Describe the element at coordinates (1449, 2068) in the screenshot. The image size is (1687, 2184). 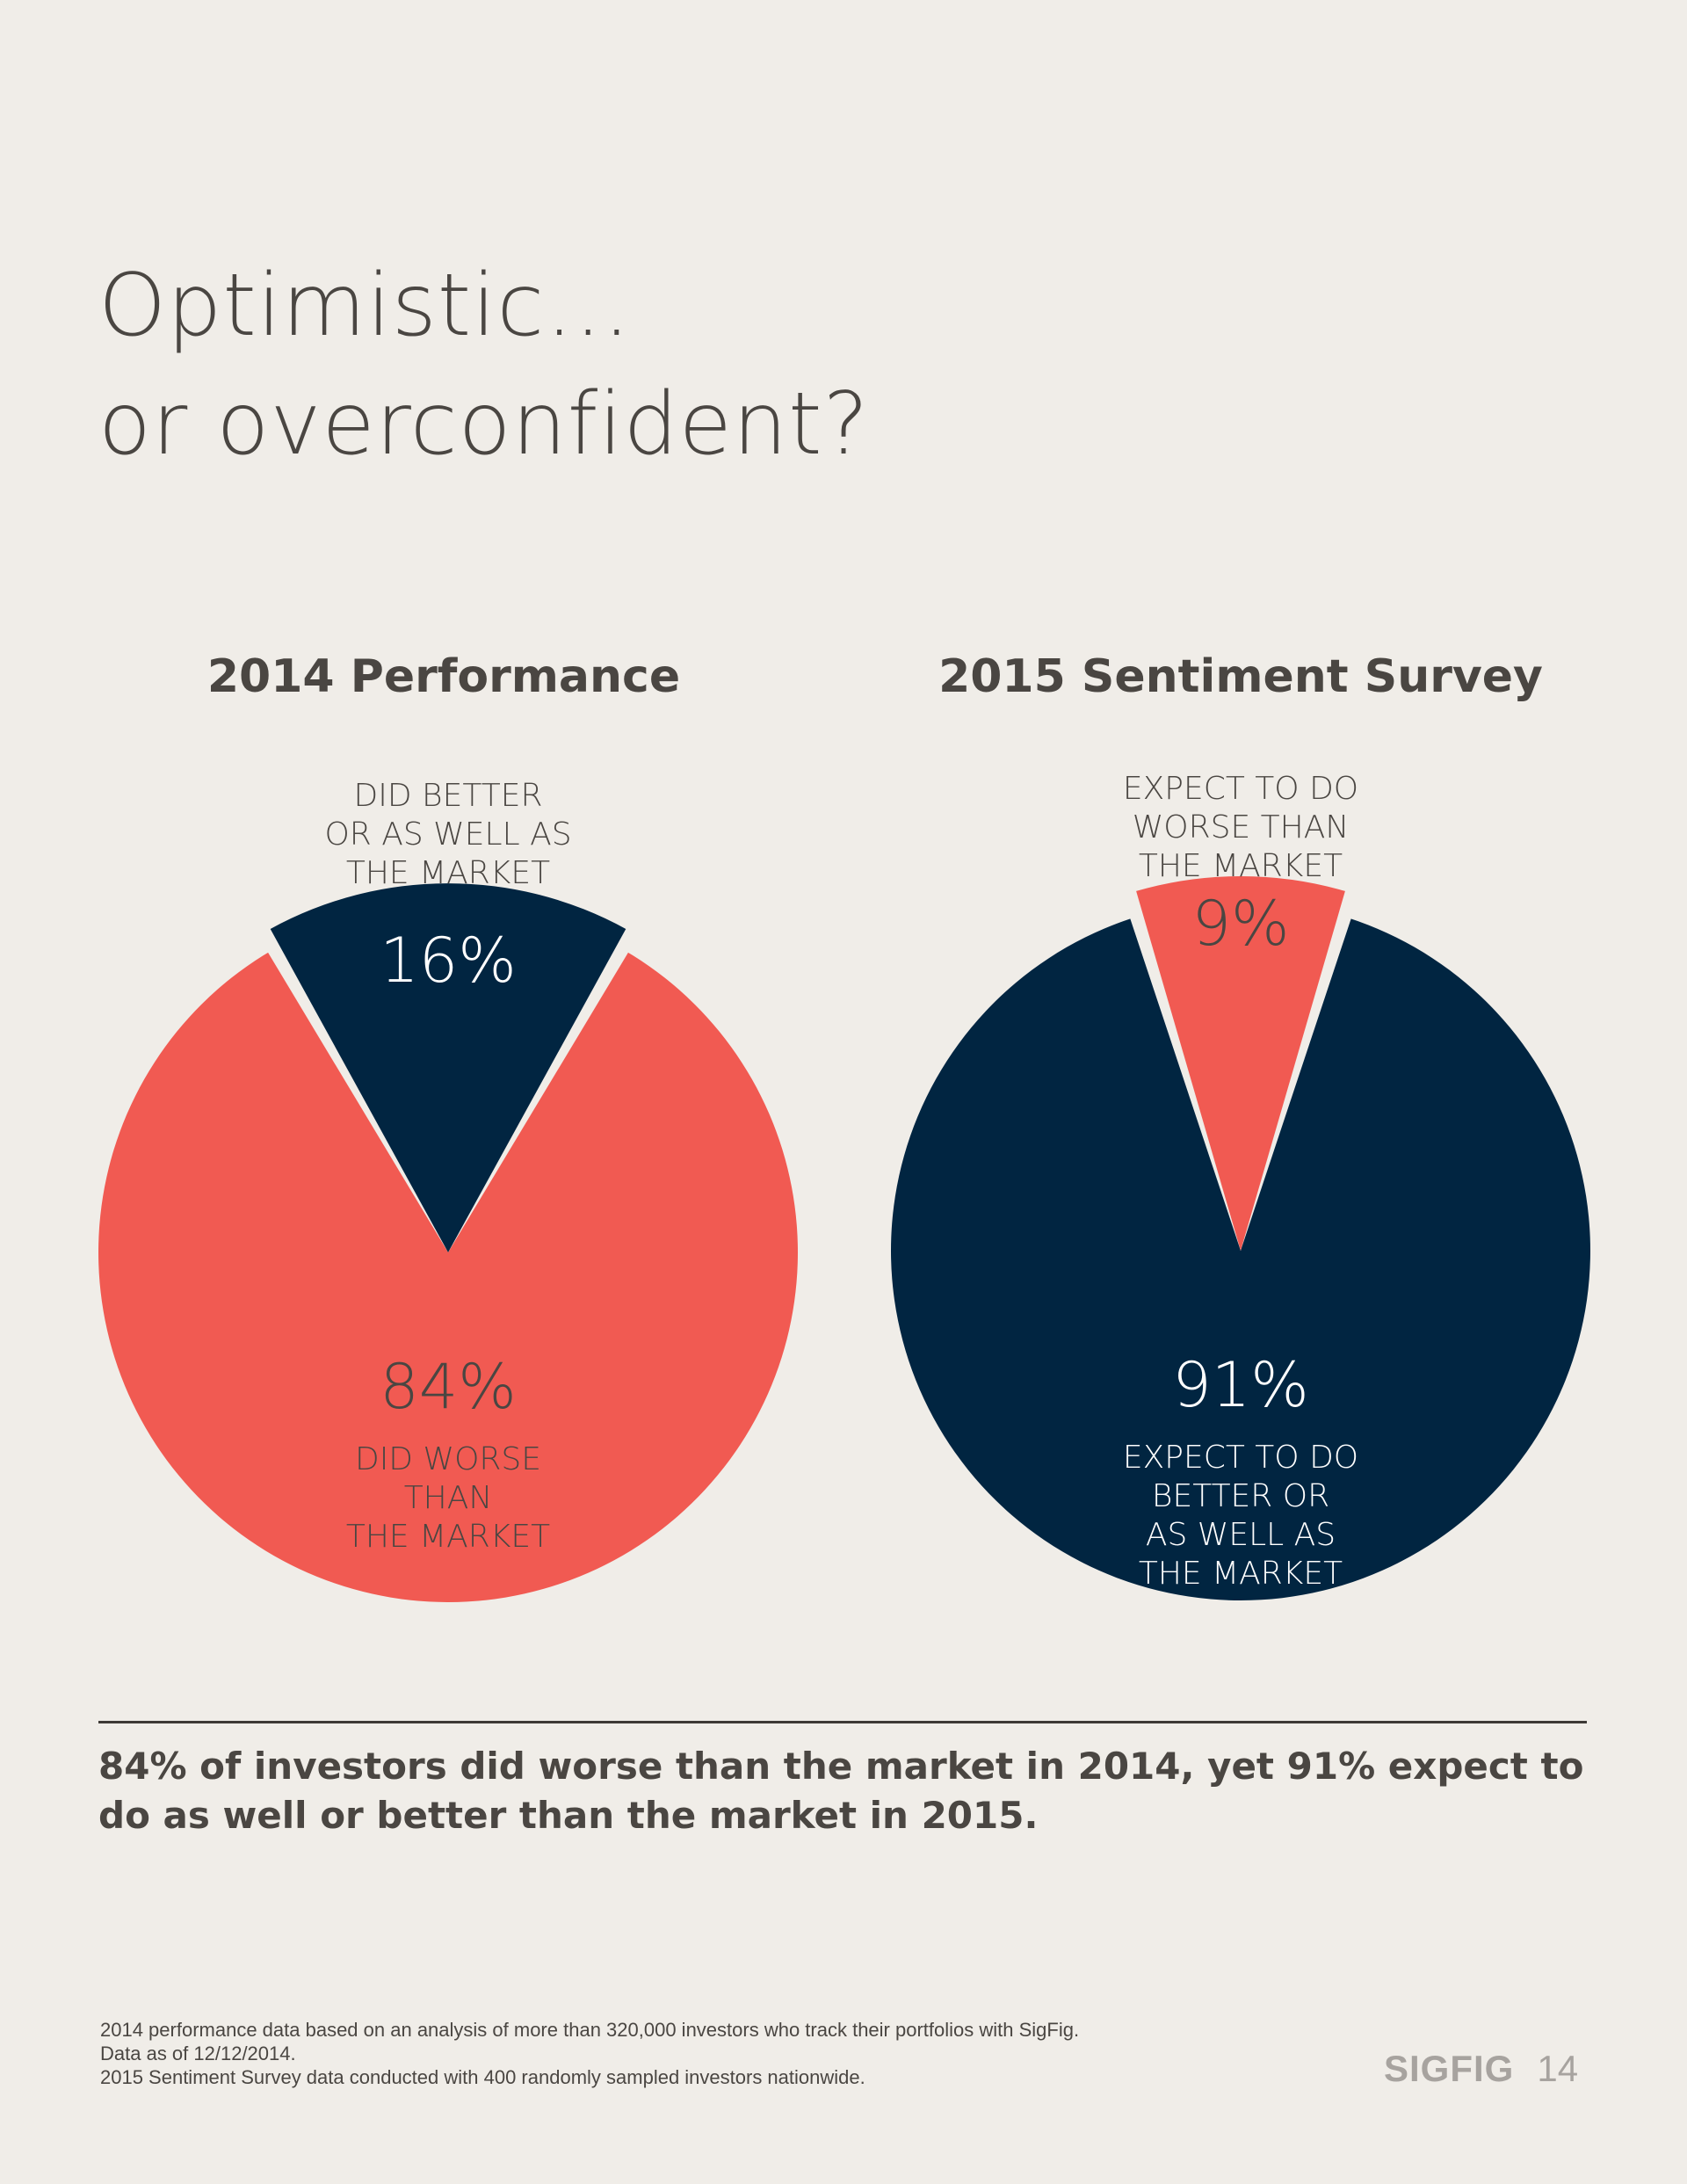
I see `brand-logo: SIGFIG` at that location.